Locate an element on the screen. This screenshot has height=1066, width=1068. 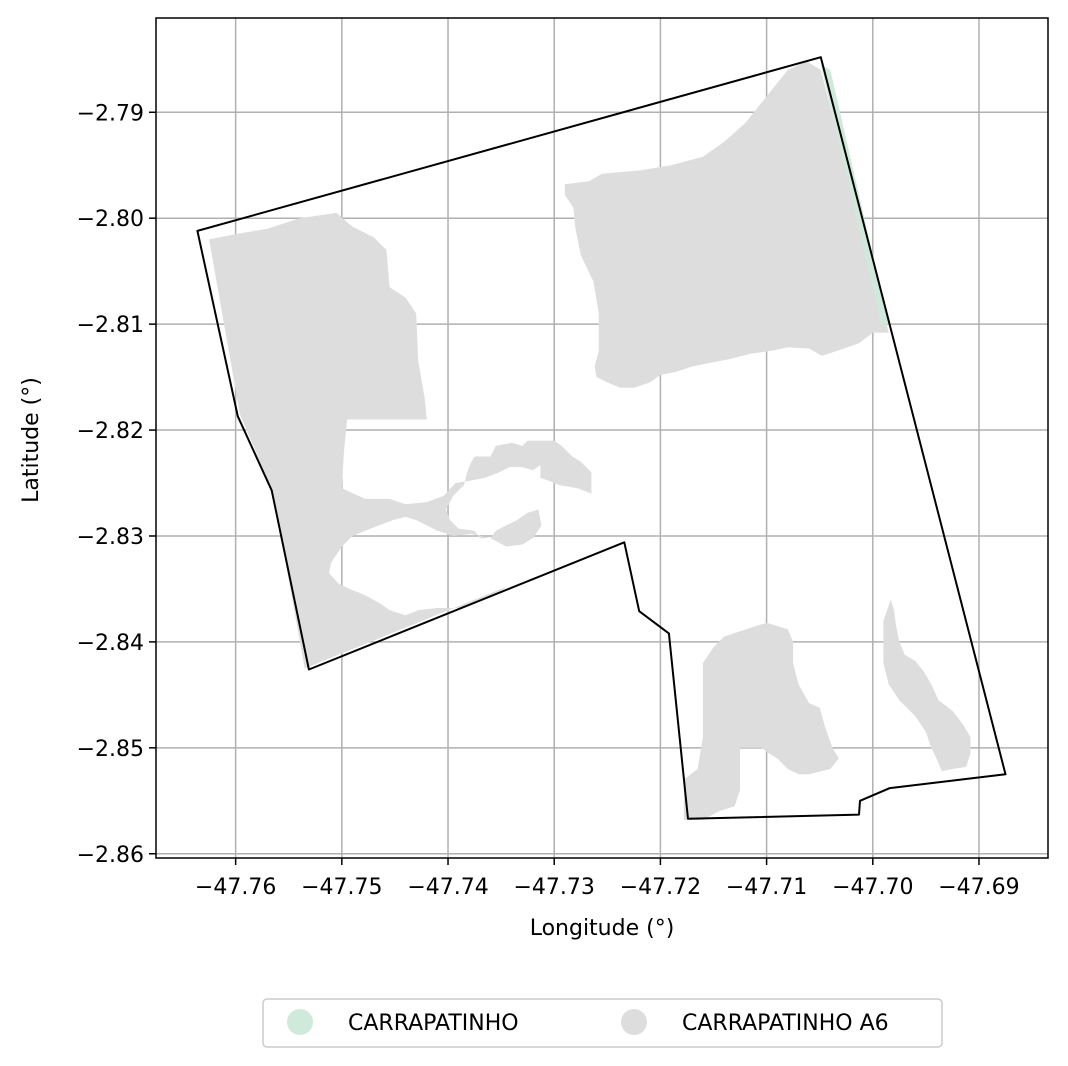
y-axis-ticks: −2.79 −2.80 −2.81 −2.82 −2.83 −2.84 −2.85 −2.86 is located at coordinates (116, 484).